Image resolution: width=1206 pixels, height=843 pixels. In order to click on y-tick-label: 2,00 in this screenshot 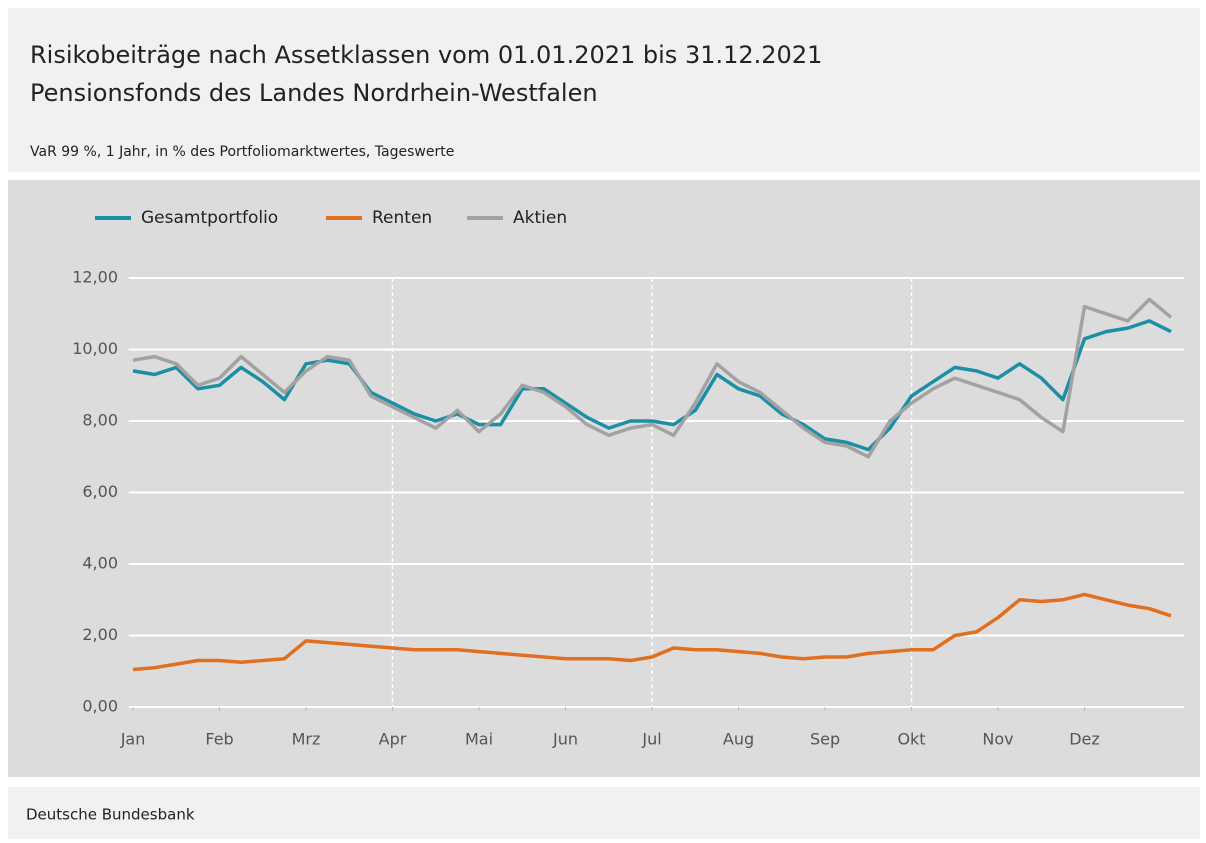, I will do `click(100, 634)`.